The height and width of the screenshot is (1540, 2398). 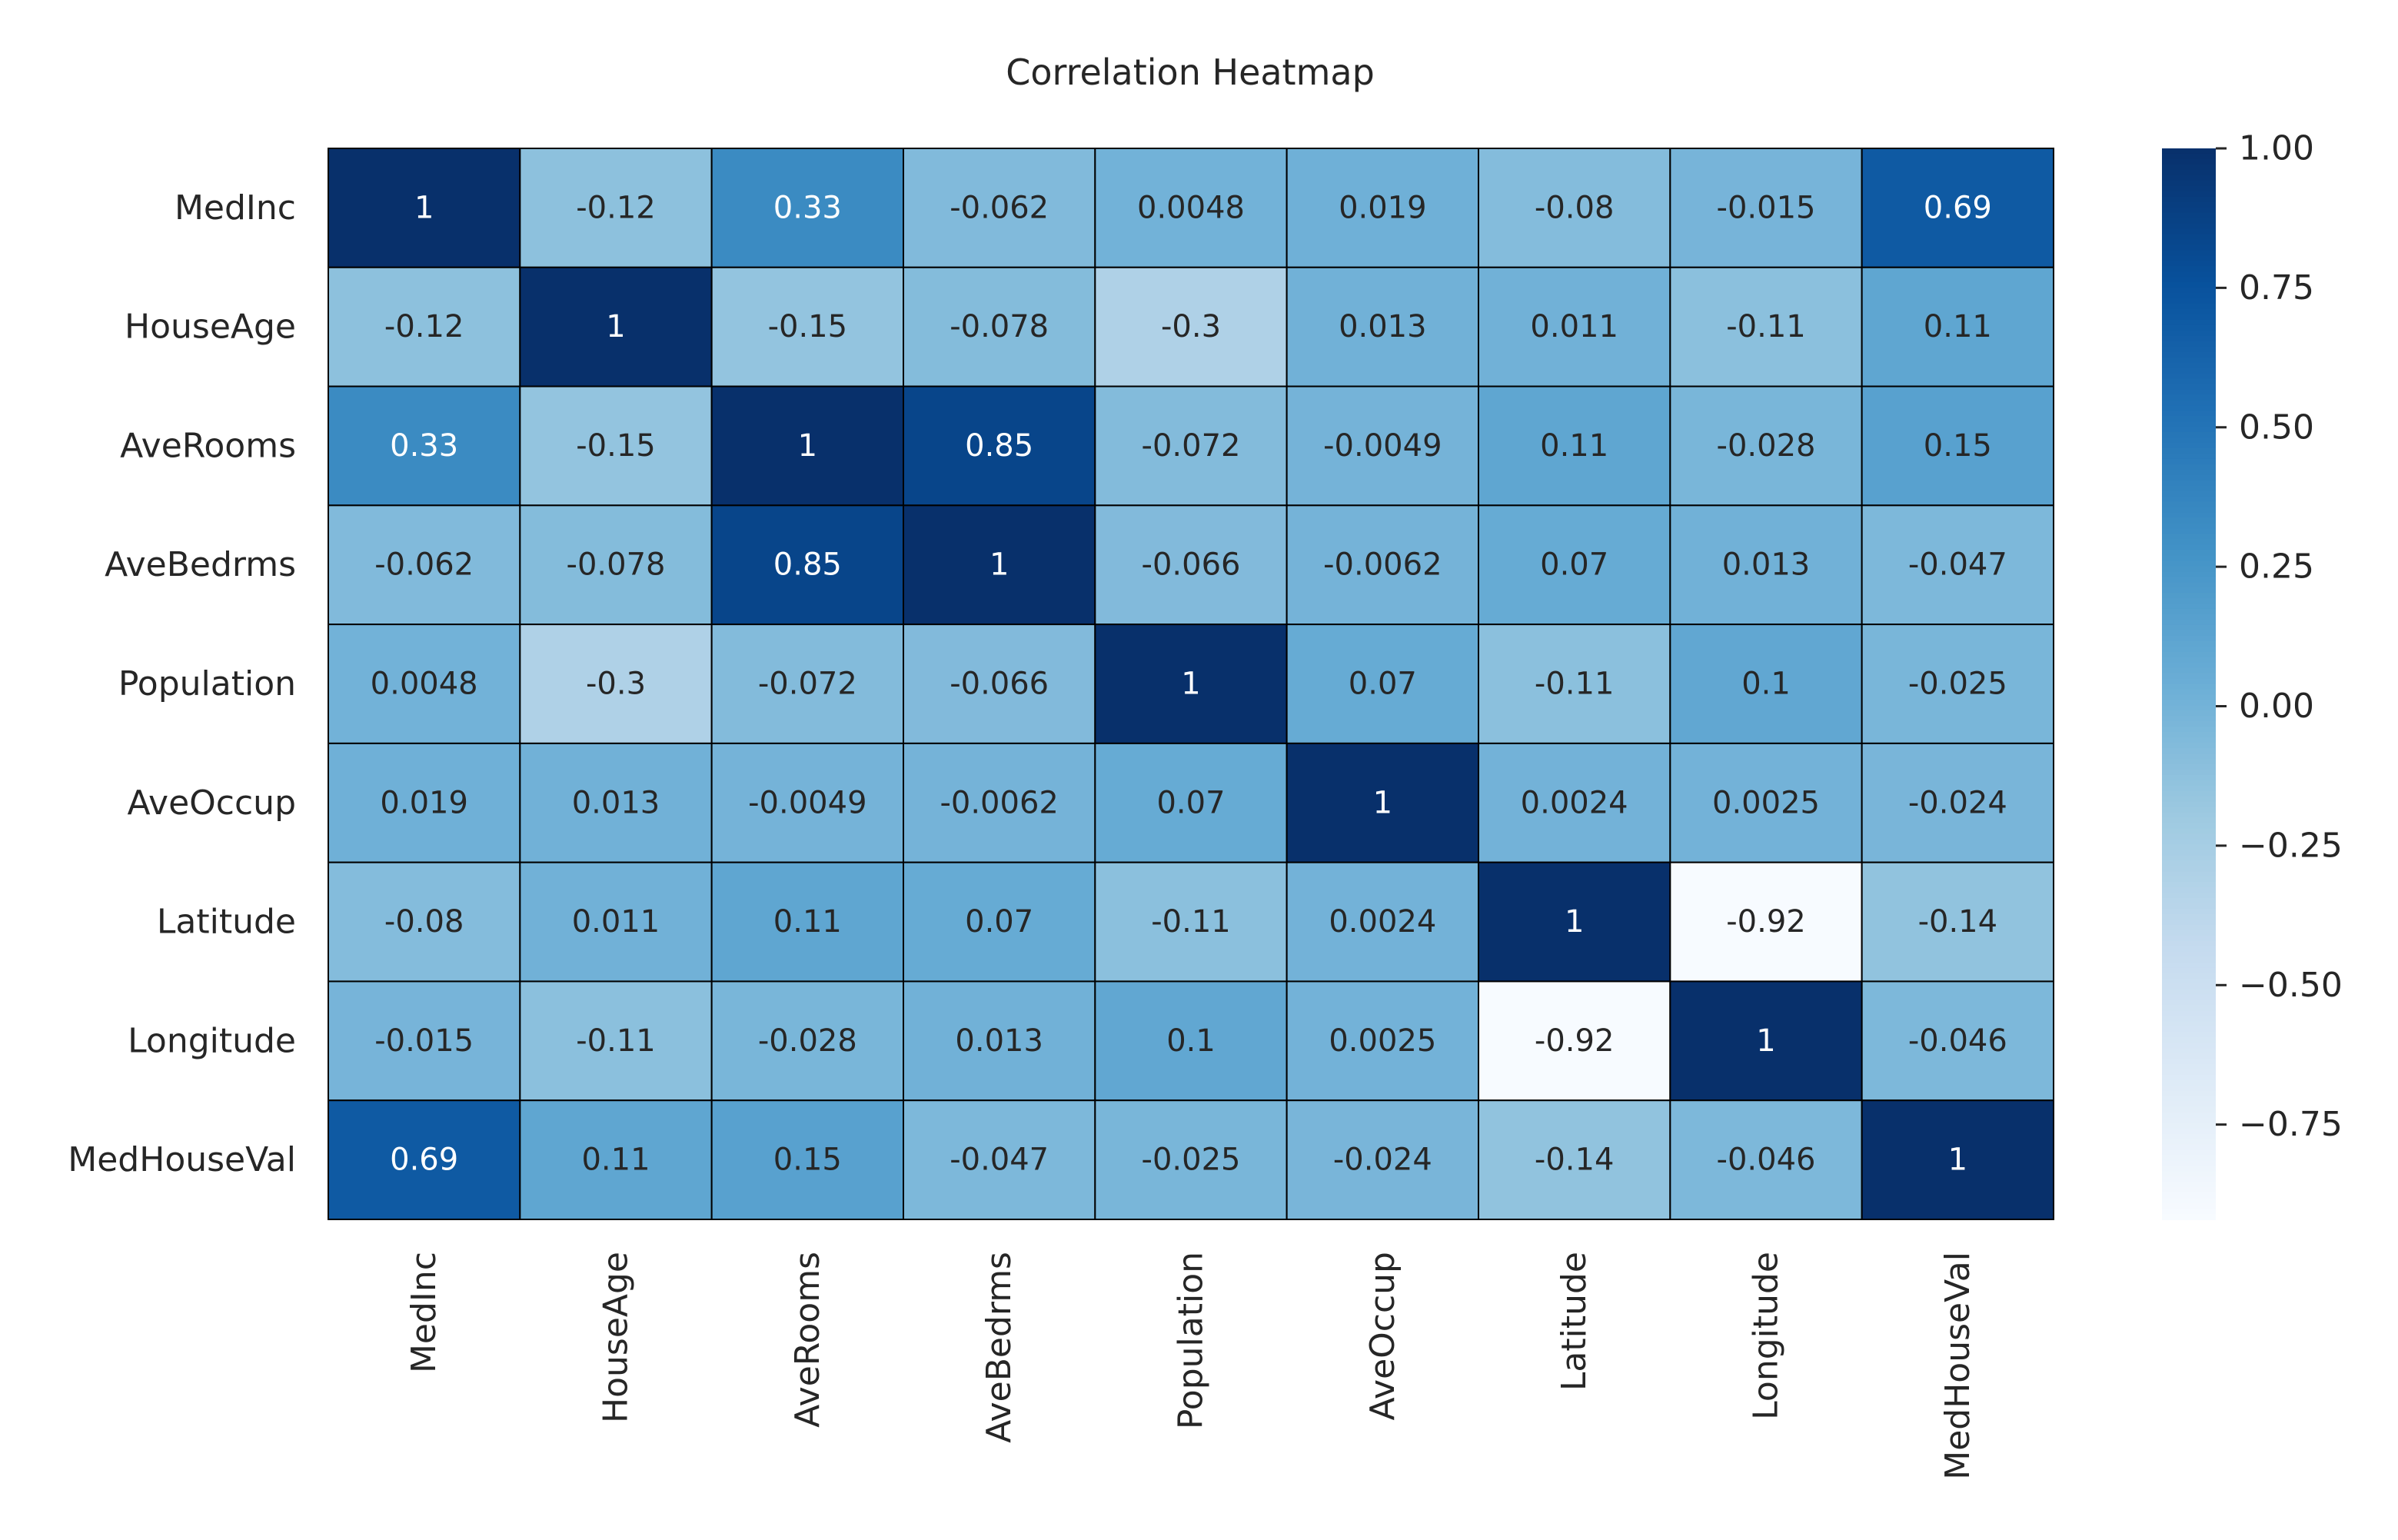 What do you see at coordinates (1574, 802) in the screenshot?
I see `cell-value-label: 0.0024` at bounding box center [1574, 802].